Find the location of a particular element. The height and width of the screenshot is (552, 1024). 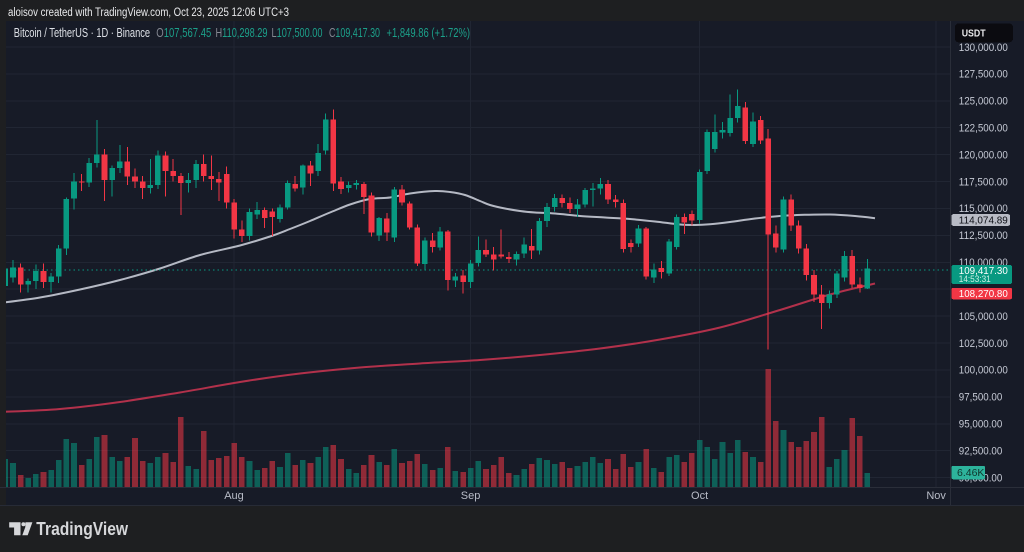

svg-text: 122,500.00 is located at coordinates (983, 129).